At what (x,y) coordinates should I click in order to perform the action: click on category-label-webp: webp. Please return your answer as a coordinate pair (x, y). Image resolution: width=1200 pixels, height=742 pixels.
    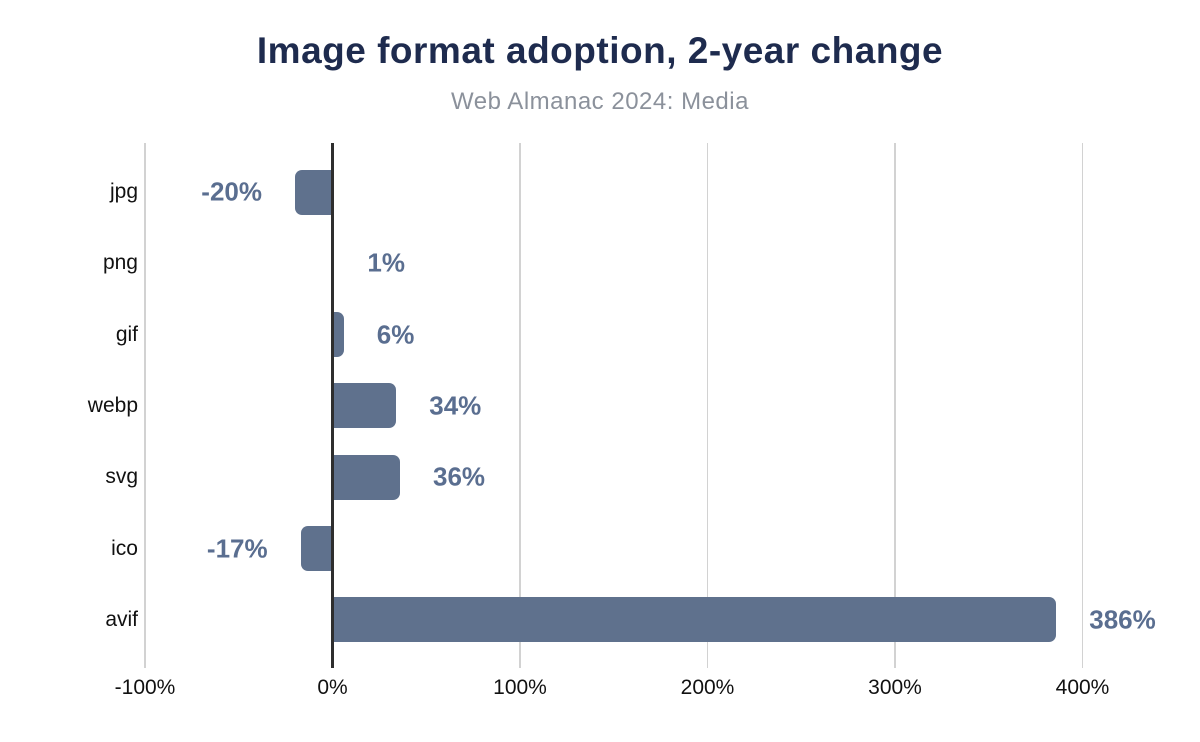
    Looking at the image, I should click on (112, 405).